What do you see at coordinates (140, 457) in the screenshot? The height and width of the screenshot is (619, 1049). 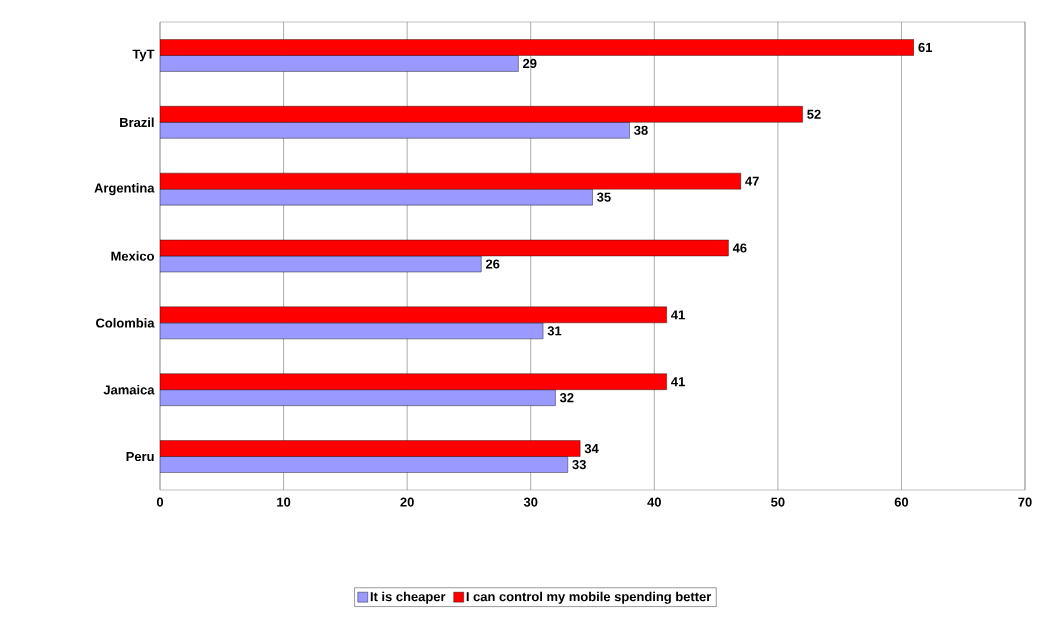 I see `y-tick-label: Peru` at bounding box center [140, 457].